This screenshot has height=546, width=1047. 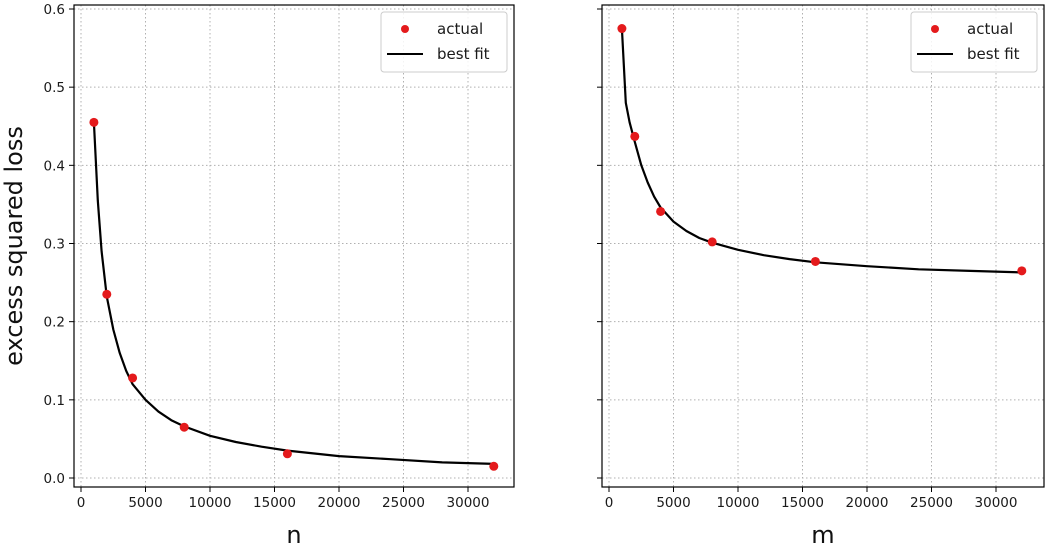 I want to click on x-axis-label: m, so click(x=822, y=533).